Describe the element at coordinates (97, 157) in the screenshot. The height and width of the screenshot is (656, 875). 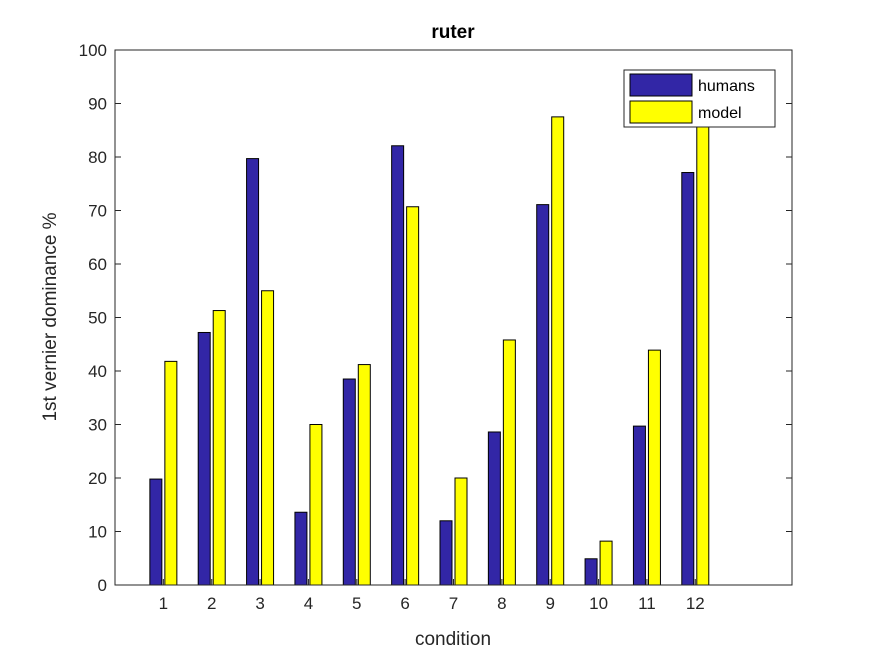
I see `y-tick-label: 80` at that location.